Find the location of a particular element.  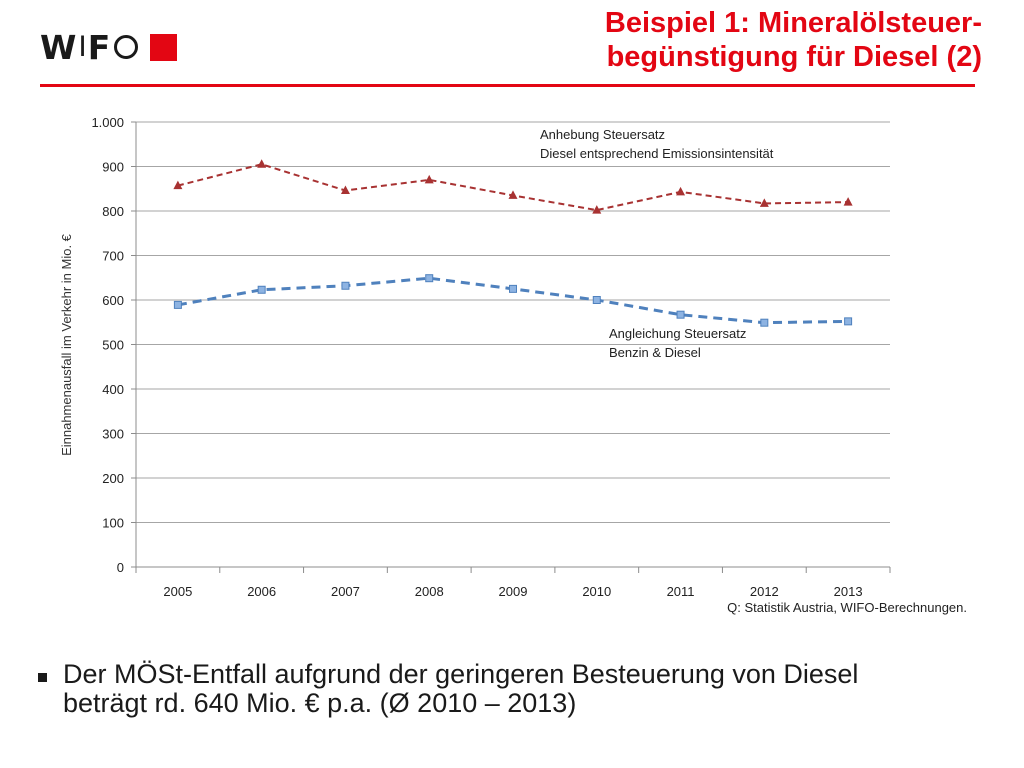

logo-letters-w: W is located at coordinates (59, 47).